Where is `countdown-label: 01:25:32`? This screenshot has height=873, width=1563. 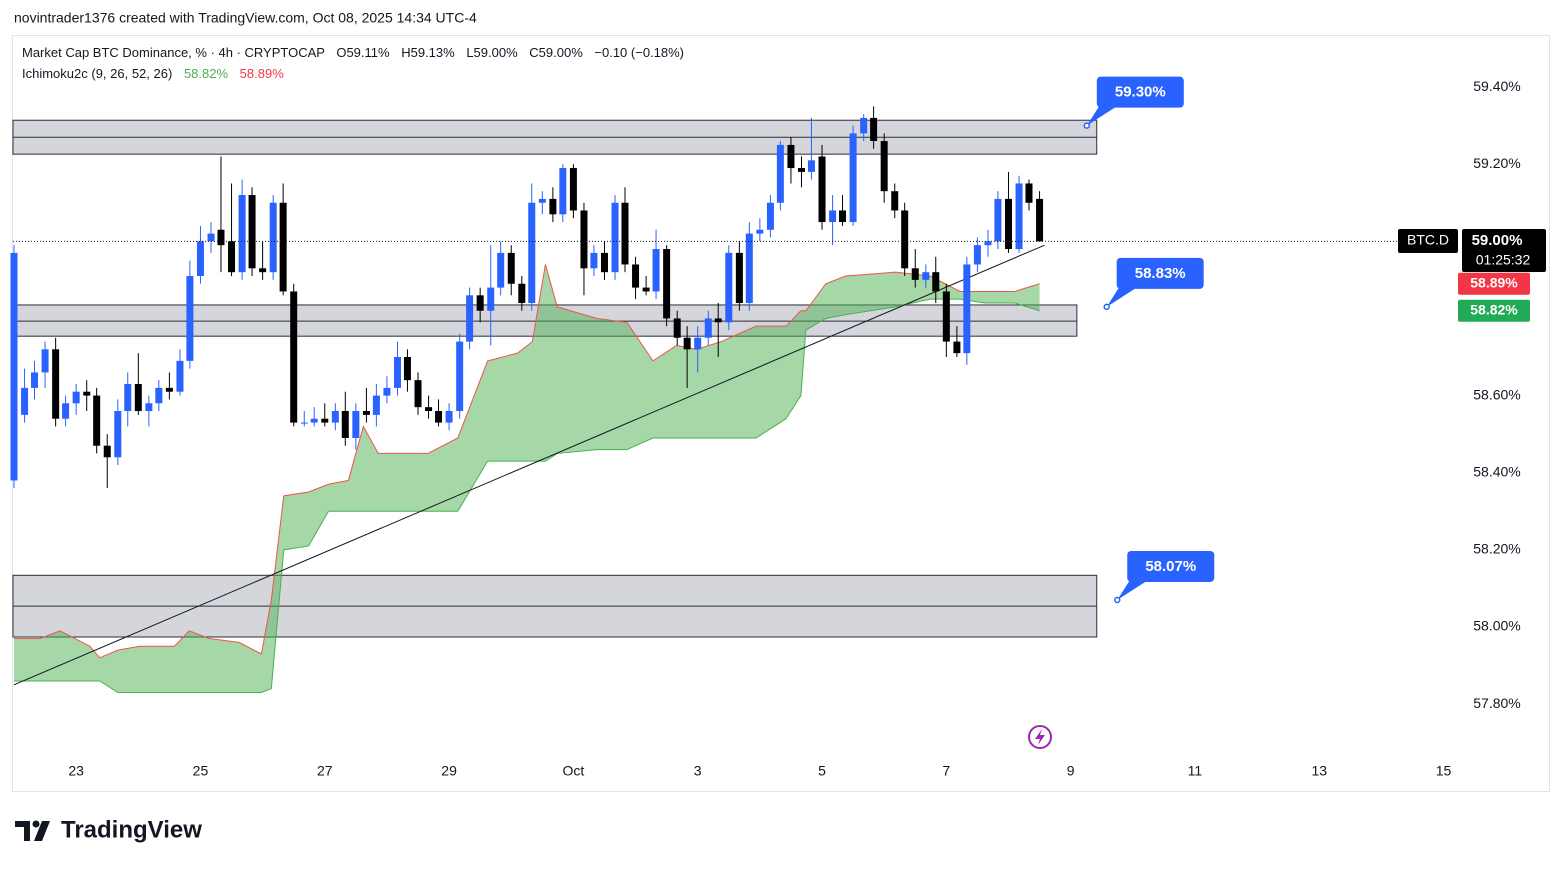
countdown-label: 01:25:32 is located at coordinates (1503, 260).